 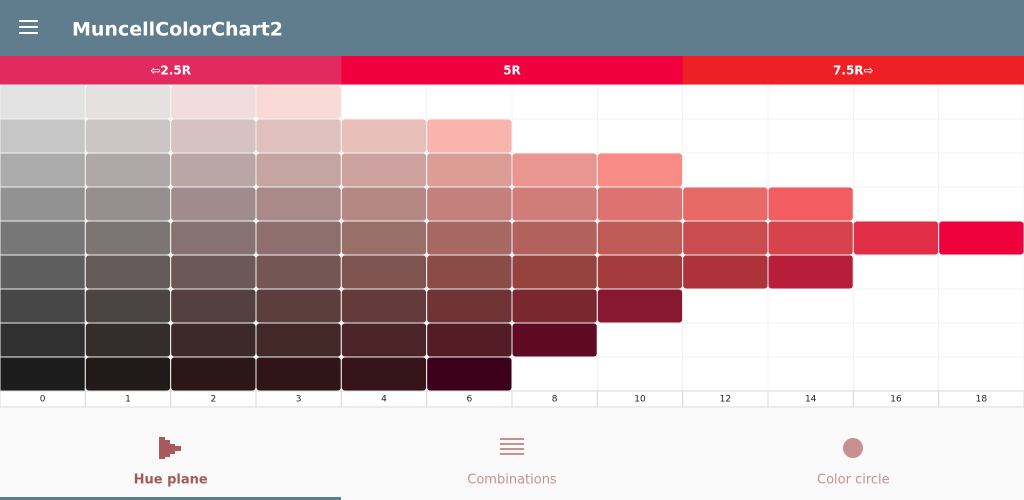 I want to click on chroma-label: 12, so click(x=725, y=400).